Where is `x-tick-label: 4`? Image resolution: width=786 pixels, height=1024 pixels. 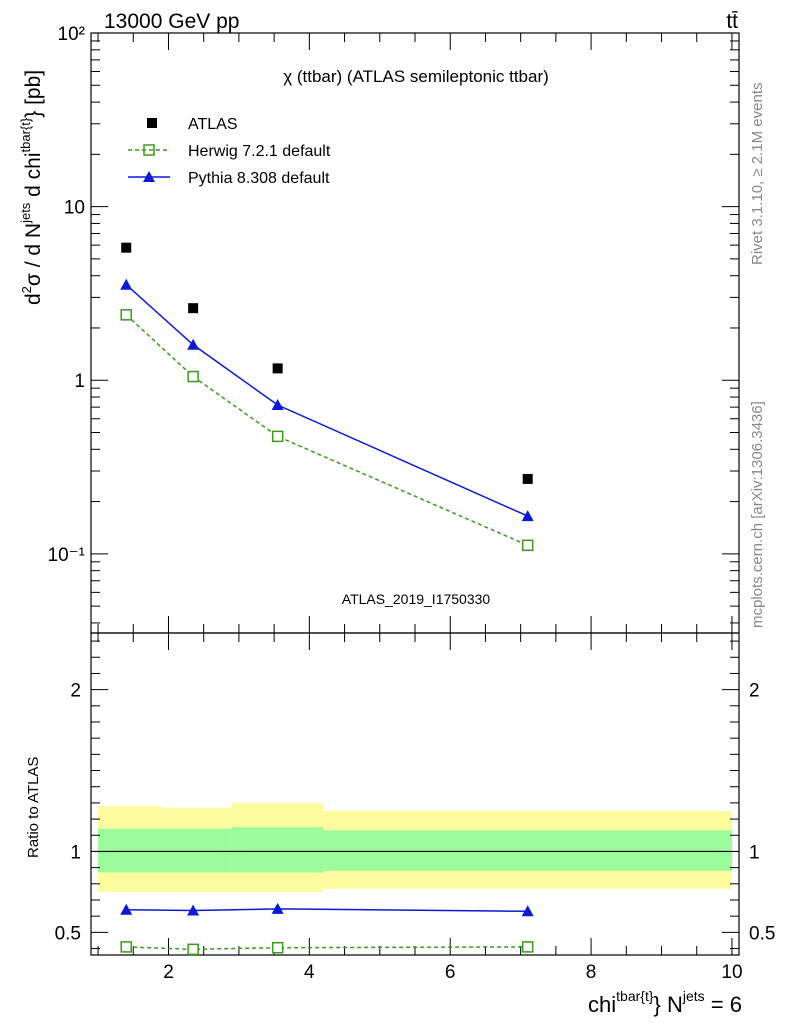
x-tick-label: 4 is located at coordinates (309, 972).